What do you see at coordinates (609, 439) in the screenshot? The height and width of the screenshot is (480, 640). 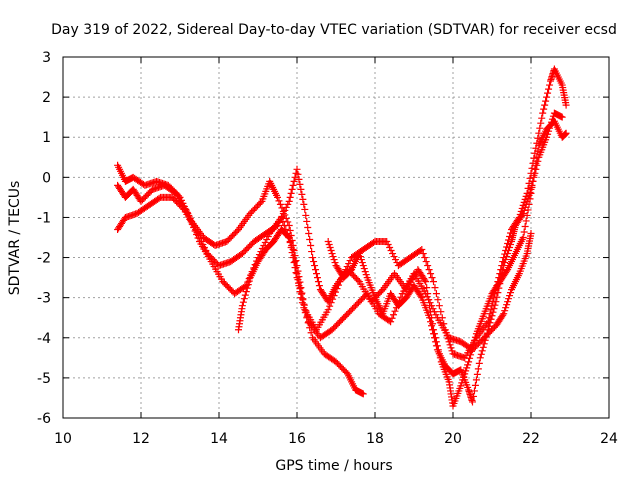 I see `x-tick-label: 24` at bounding box center [609, 439].